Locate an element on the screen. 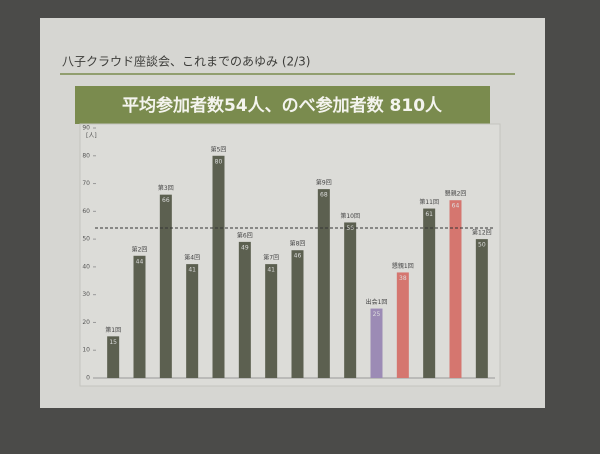 The width and height of the screenshot is (600, 454). bar-category-label: 第11回 is located at coordinates (429, 202).